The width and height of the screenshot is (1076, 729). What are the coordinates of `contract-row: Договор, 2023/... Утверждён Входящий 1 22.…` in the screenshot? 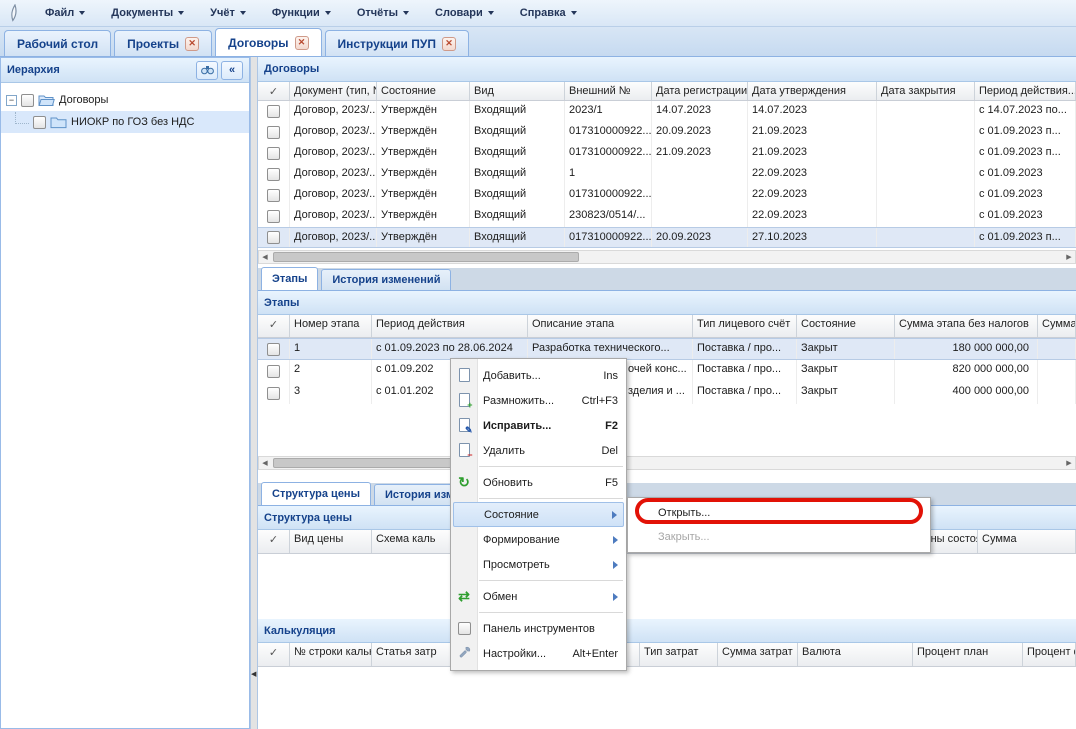 It's located at (667, 174).